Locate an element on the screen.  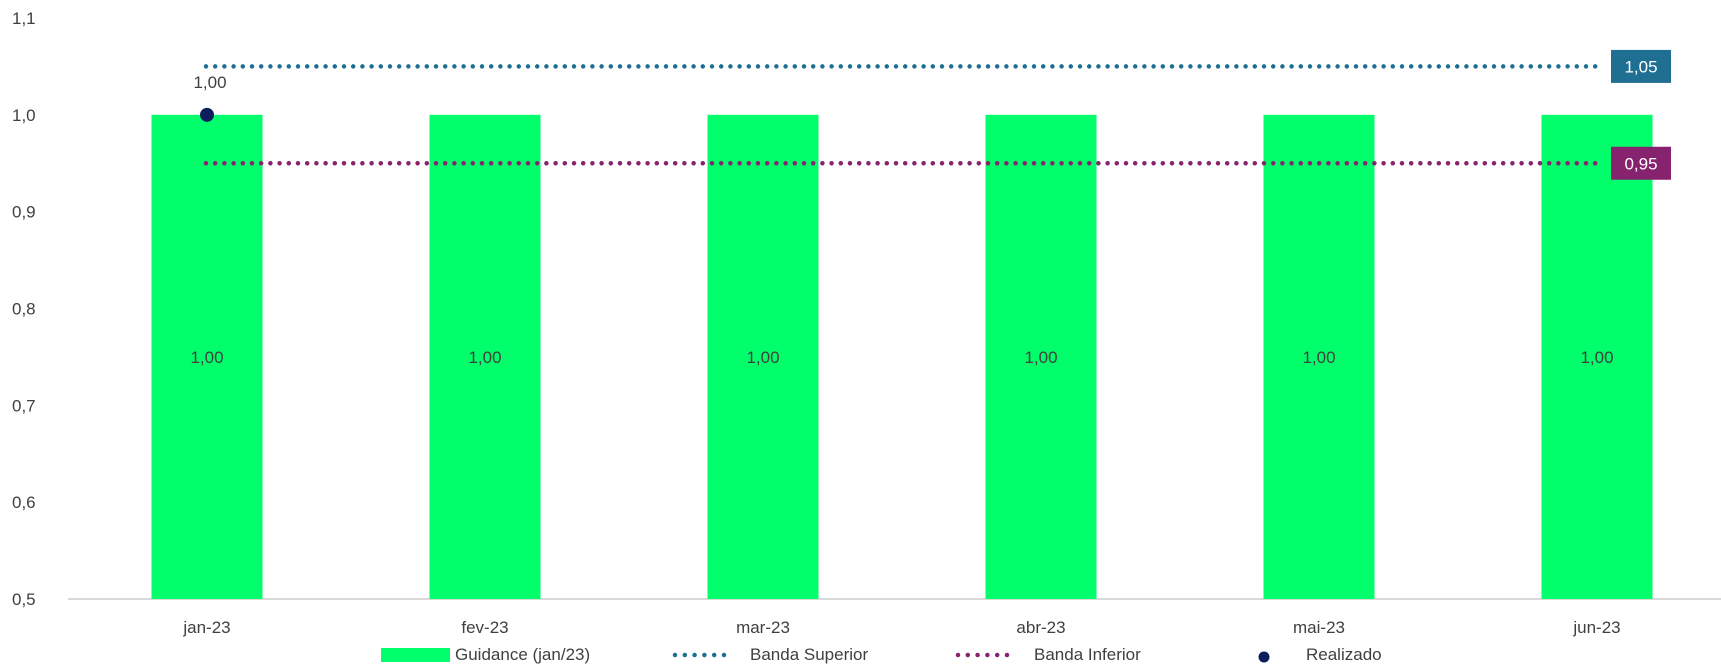
realizado-point is located at coordinates (207, 114).